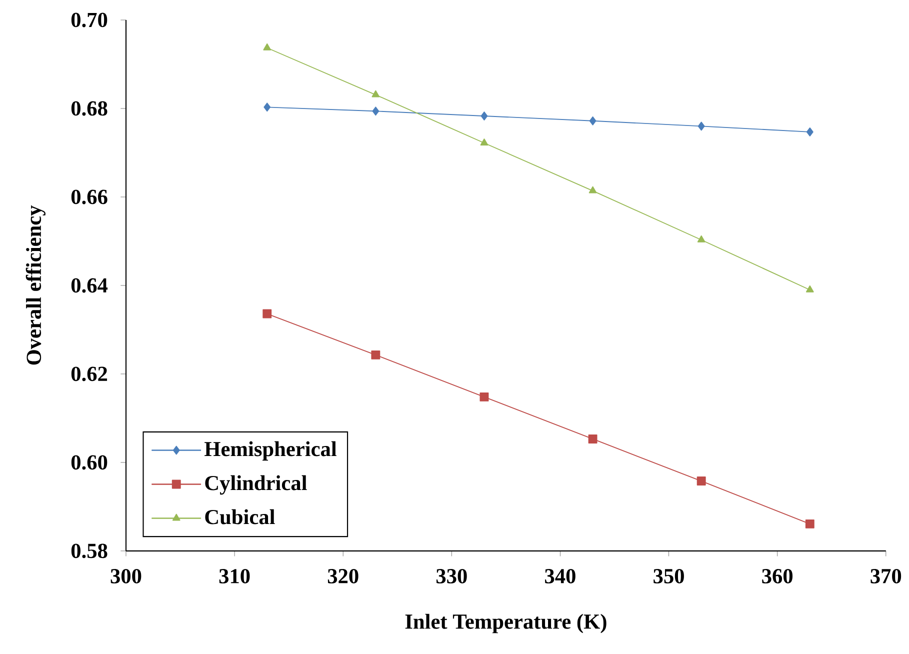 The image size is (909, 654). What do you see at coordinates (451, 576) in the screenshot?
I see `x-tick-label: 330` at bounding box center [451, 576].